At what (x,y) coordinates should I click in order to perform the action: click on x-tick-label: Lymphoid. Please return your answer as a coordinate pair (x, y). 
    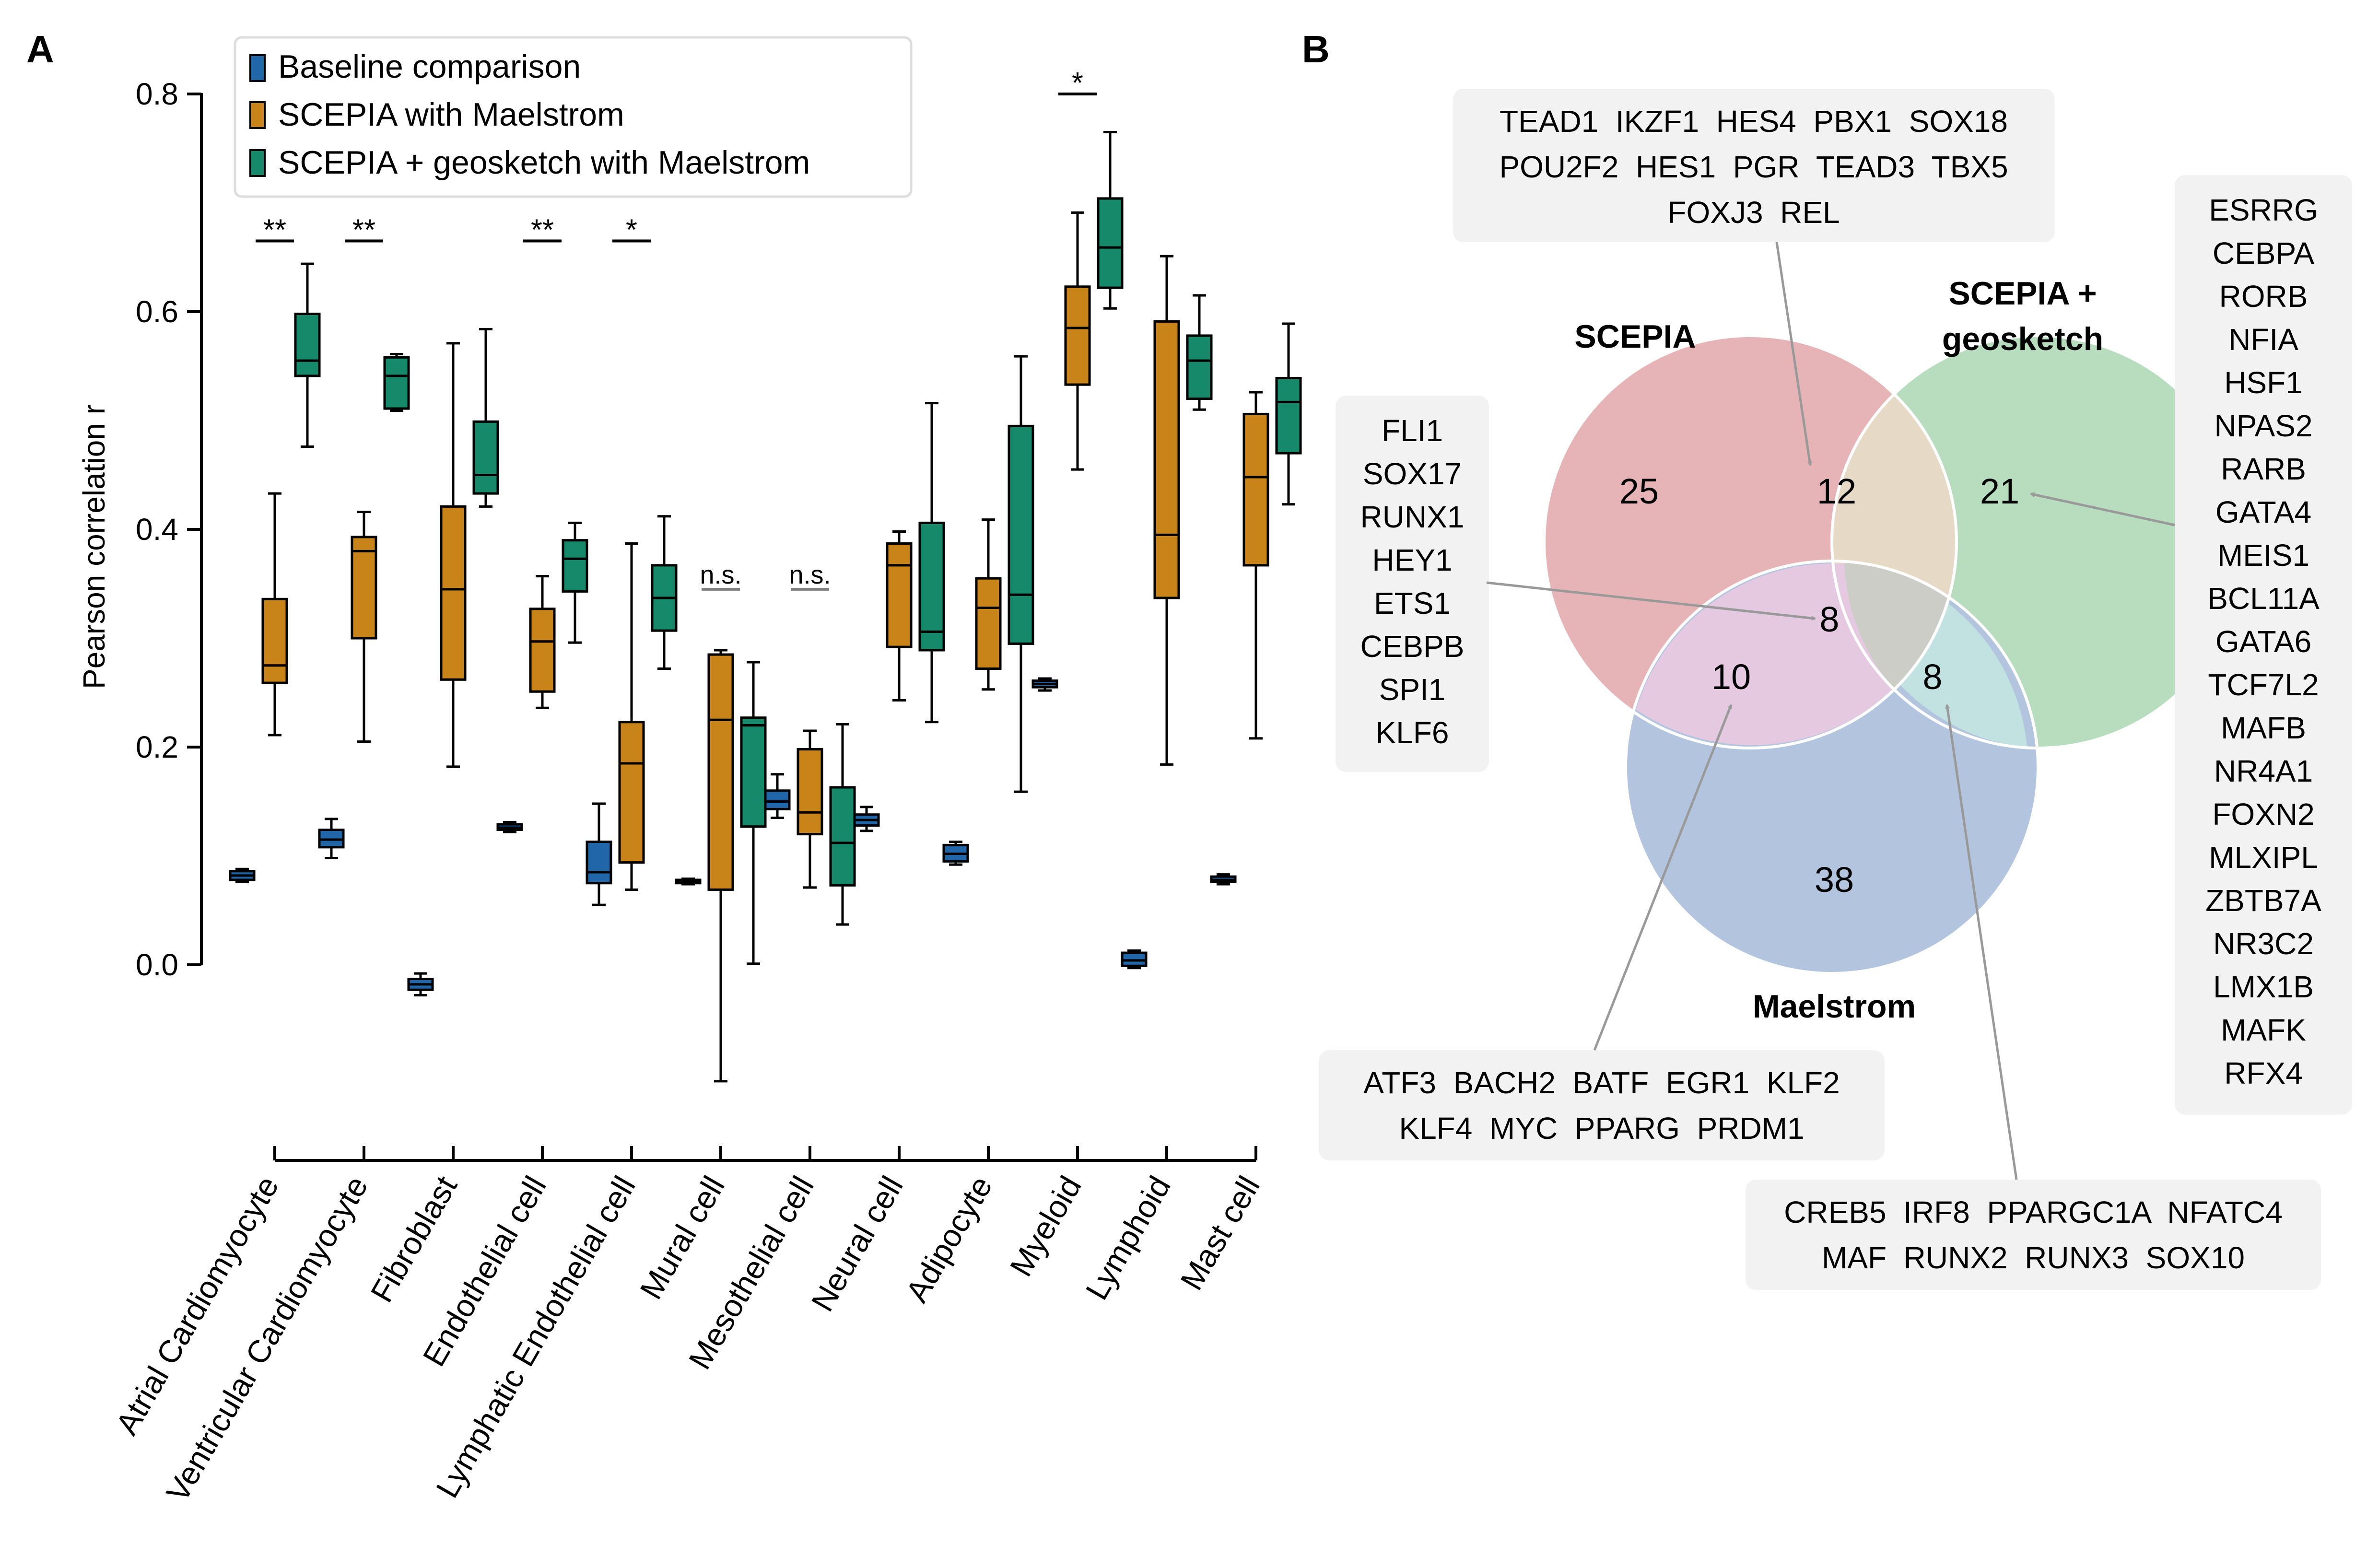
    Looking at the image, I should click on (1128, 1238).